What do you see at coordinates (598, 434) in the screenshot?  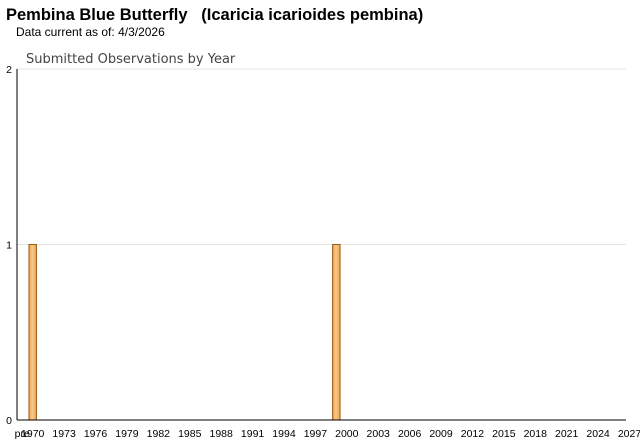 I see `x-tick-label-2024: 2024` at bounding box center [598, 434].